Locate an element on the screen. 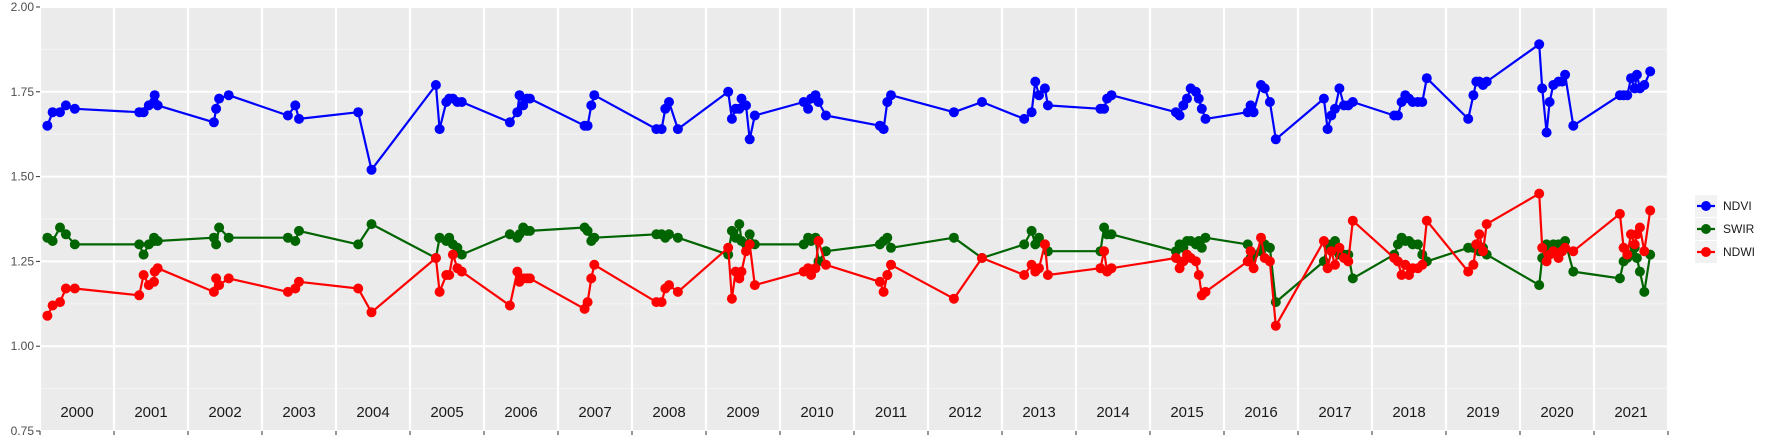 The height and width of the screenshot is (442, 1773). year-label: 2004 is located at coordinates (372, 412).